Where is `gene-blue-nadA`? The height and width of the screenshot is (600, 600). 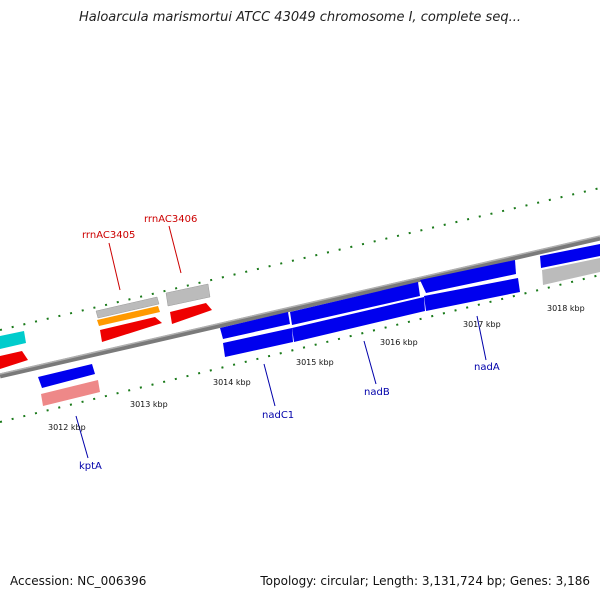 gene-blue-nadA is located at coordinates (472, 294).